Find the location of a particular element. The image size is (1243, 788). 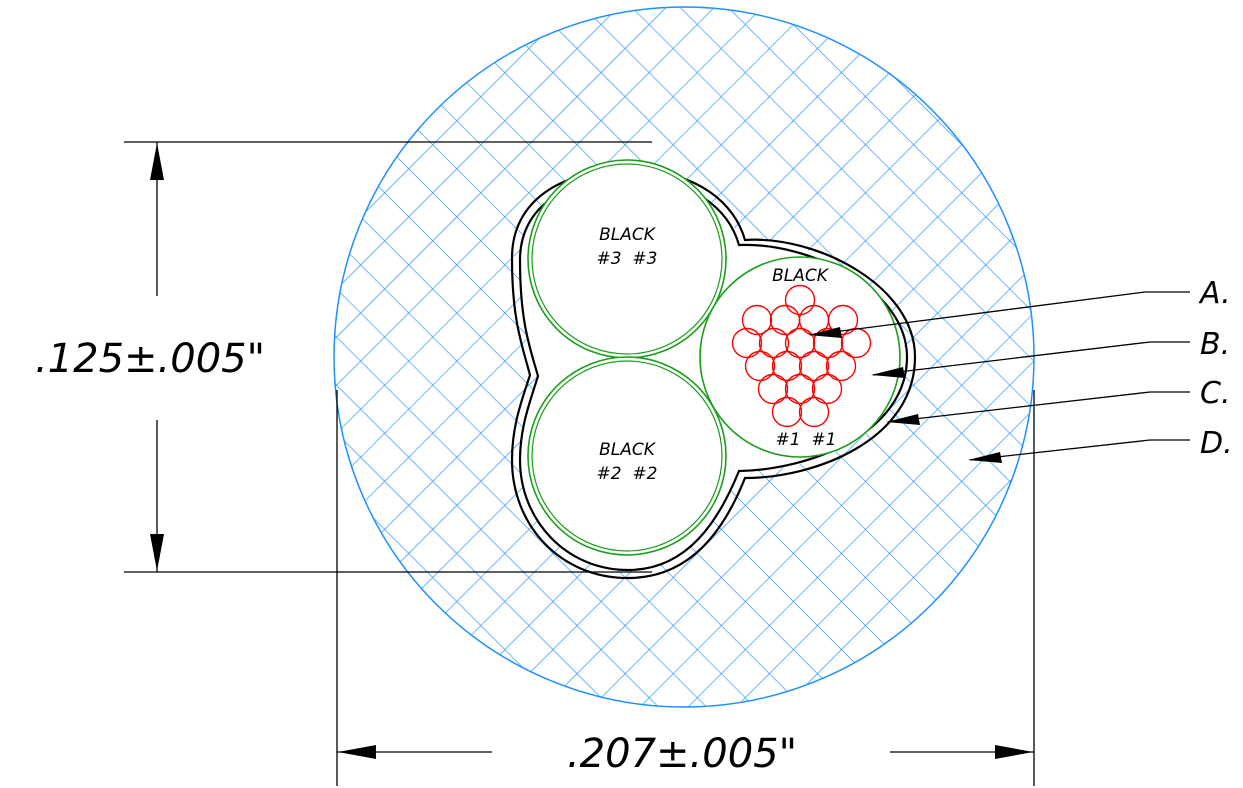

callout-b-arrow is located at coordinates (888, 372).